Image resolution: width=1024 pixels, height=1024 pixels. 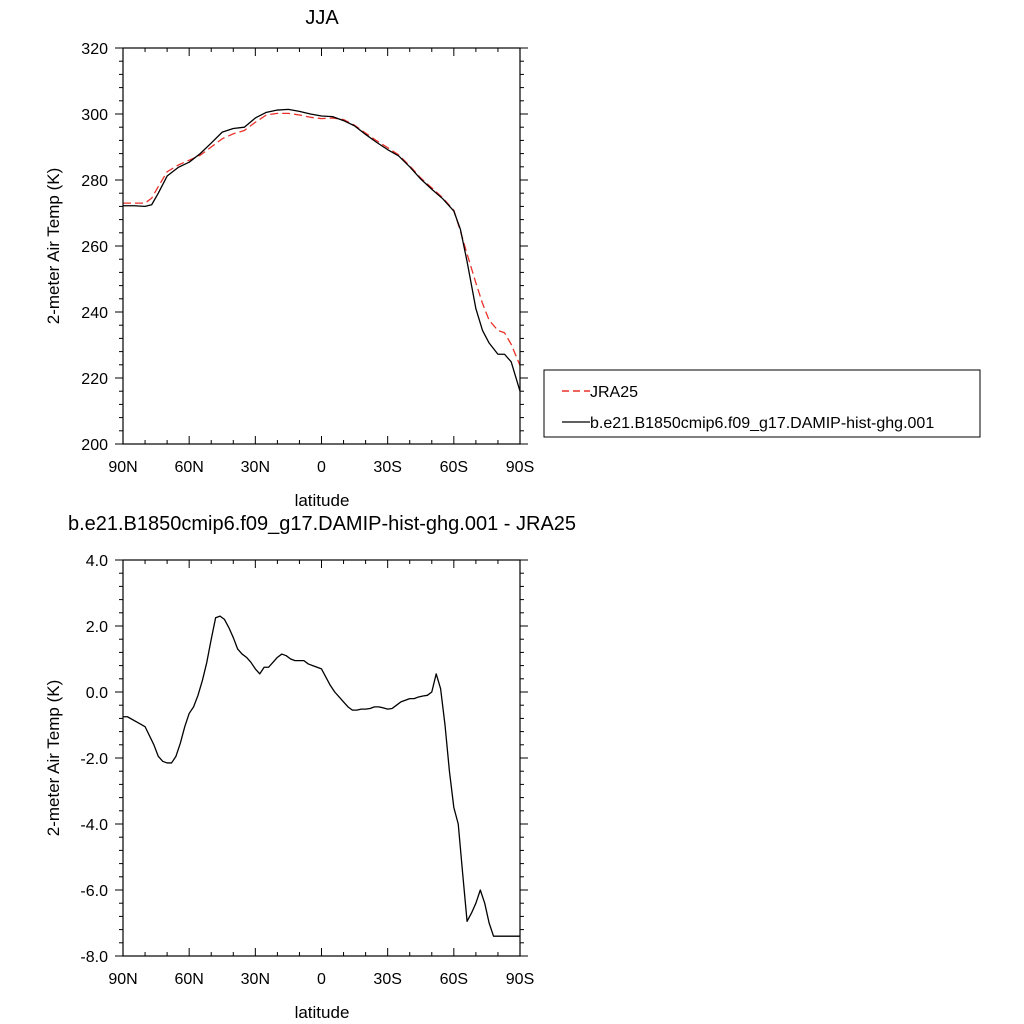 I want to click on y-tick-label: 260, so click(x=94, y=247).